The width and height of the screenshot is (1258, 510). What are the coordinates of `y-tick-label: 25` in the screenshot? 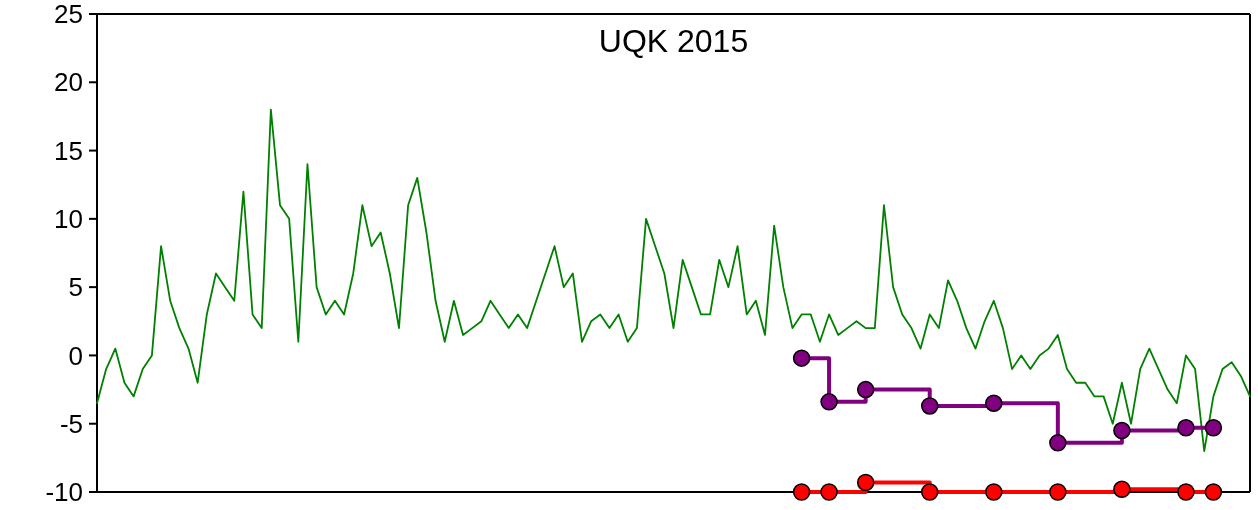 It's located at (68, 15).